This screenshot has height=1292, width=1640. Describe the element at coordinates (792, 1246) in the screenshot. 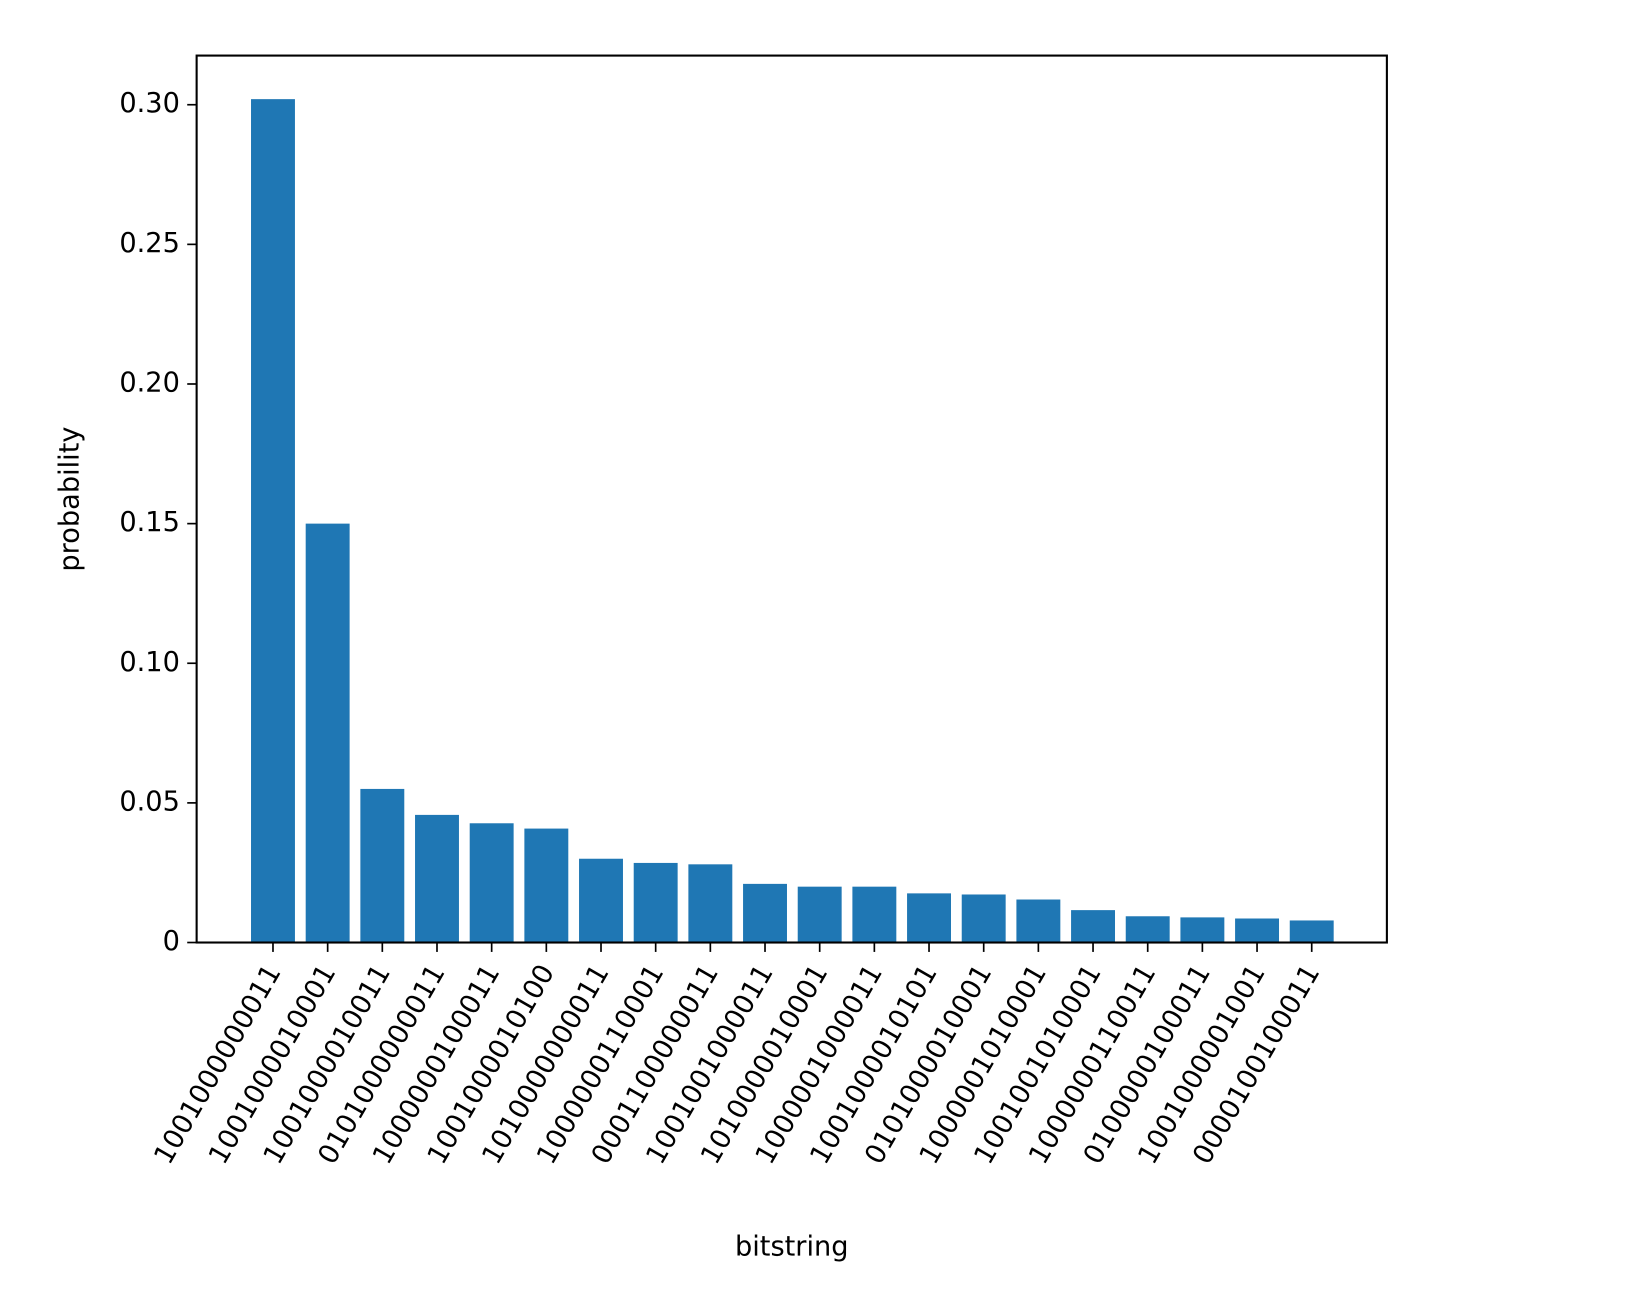

I see `x-axis-label: bitstring` at that location.